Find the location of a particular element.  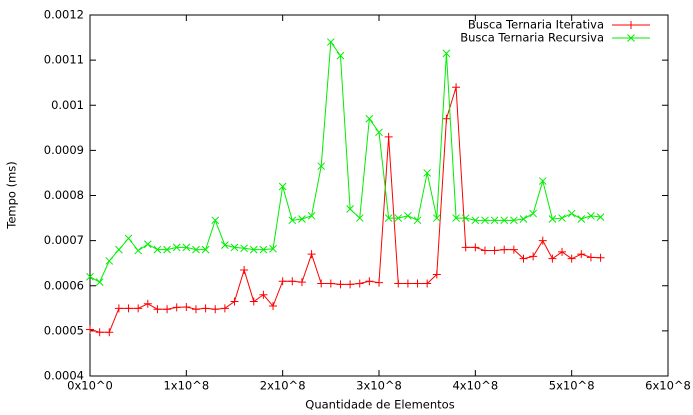

x-tick-label: 0x10^0 is located at coordinates (90, 386).